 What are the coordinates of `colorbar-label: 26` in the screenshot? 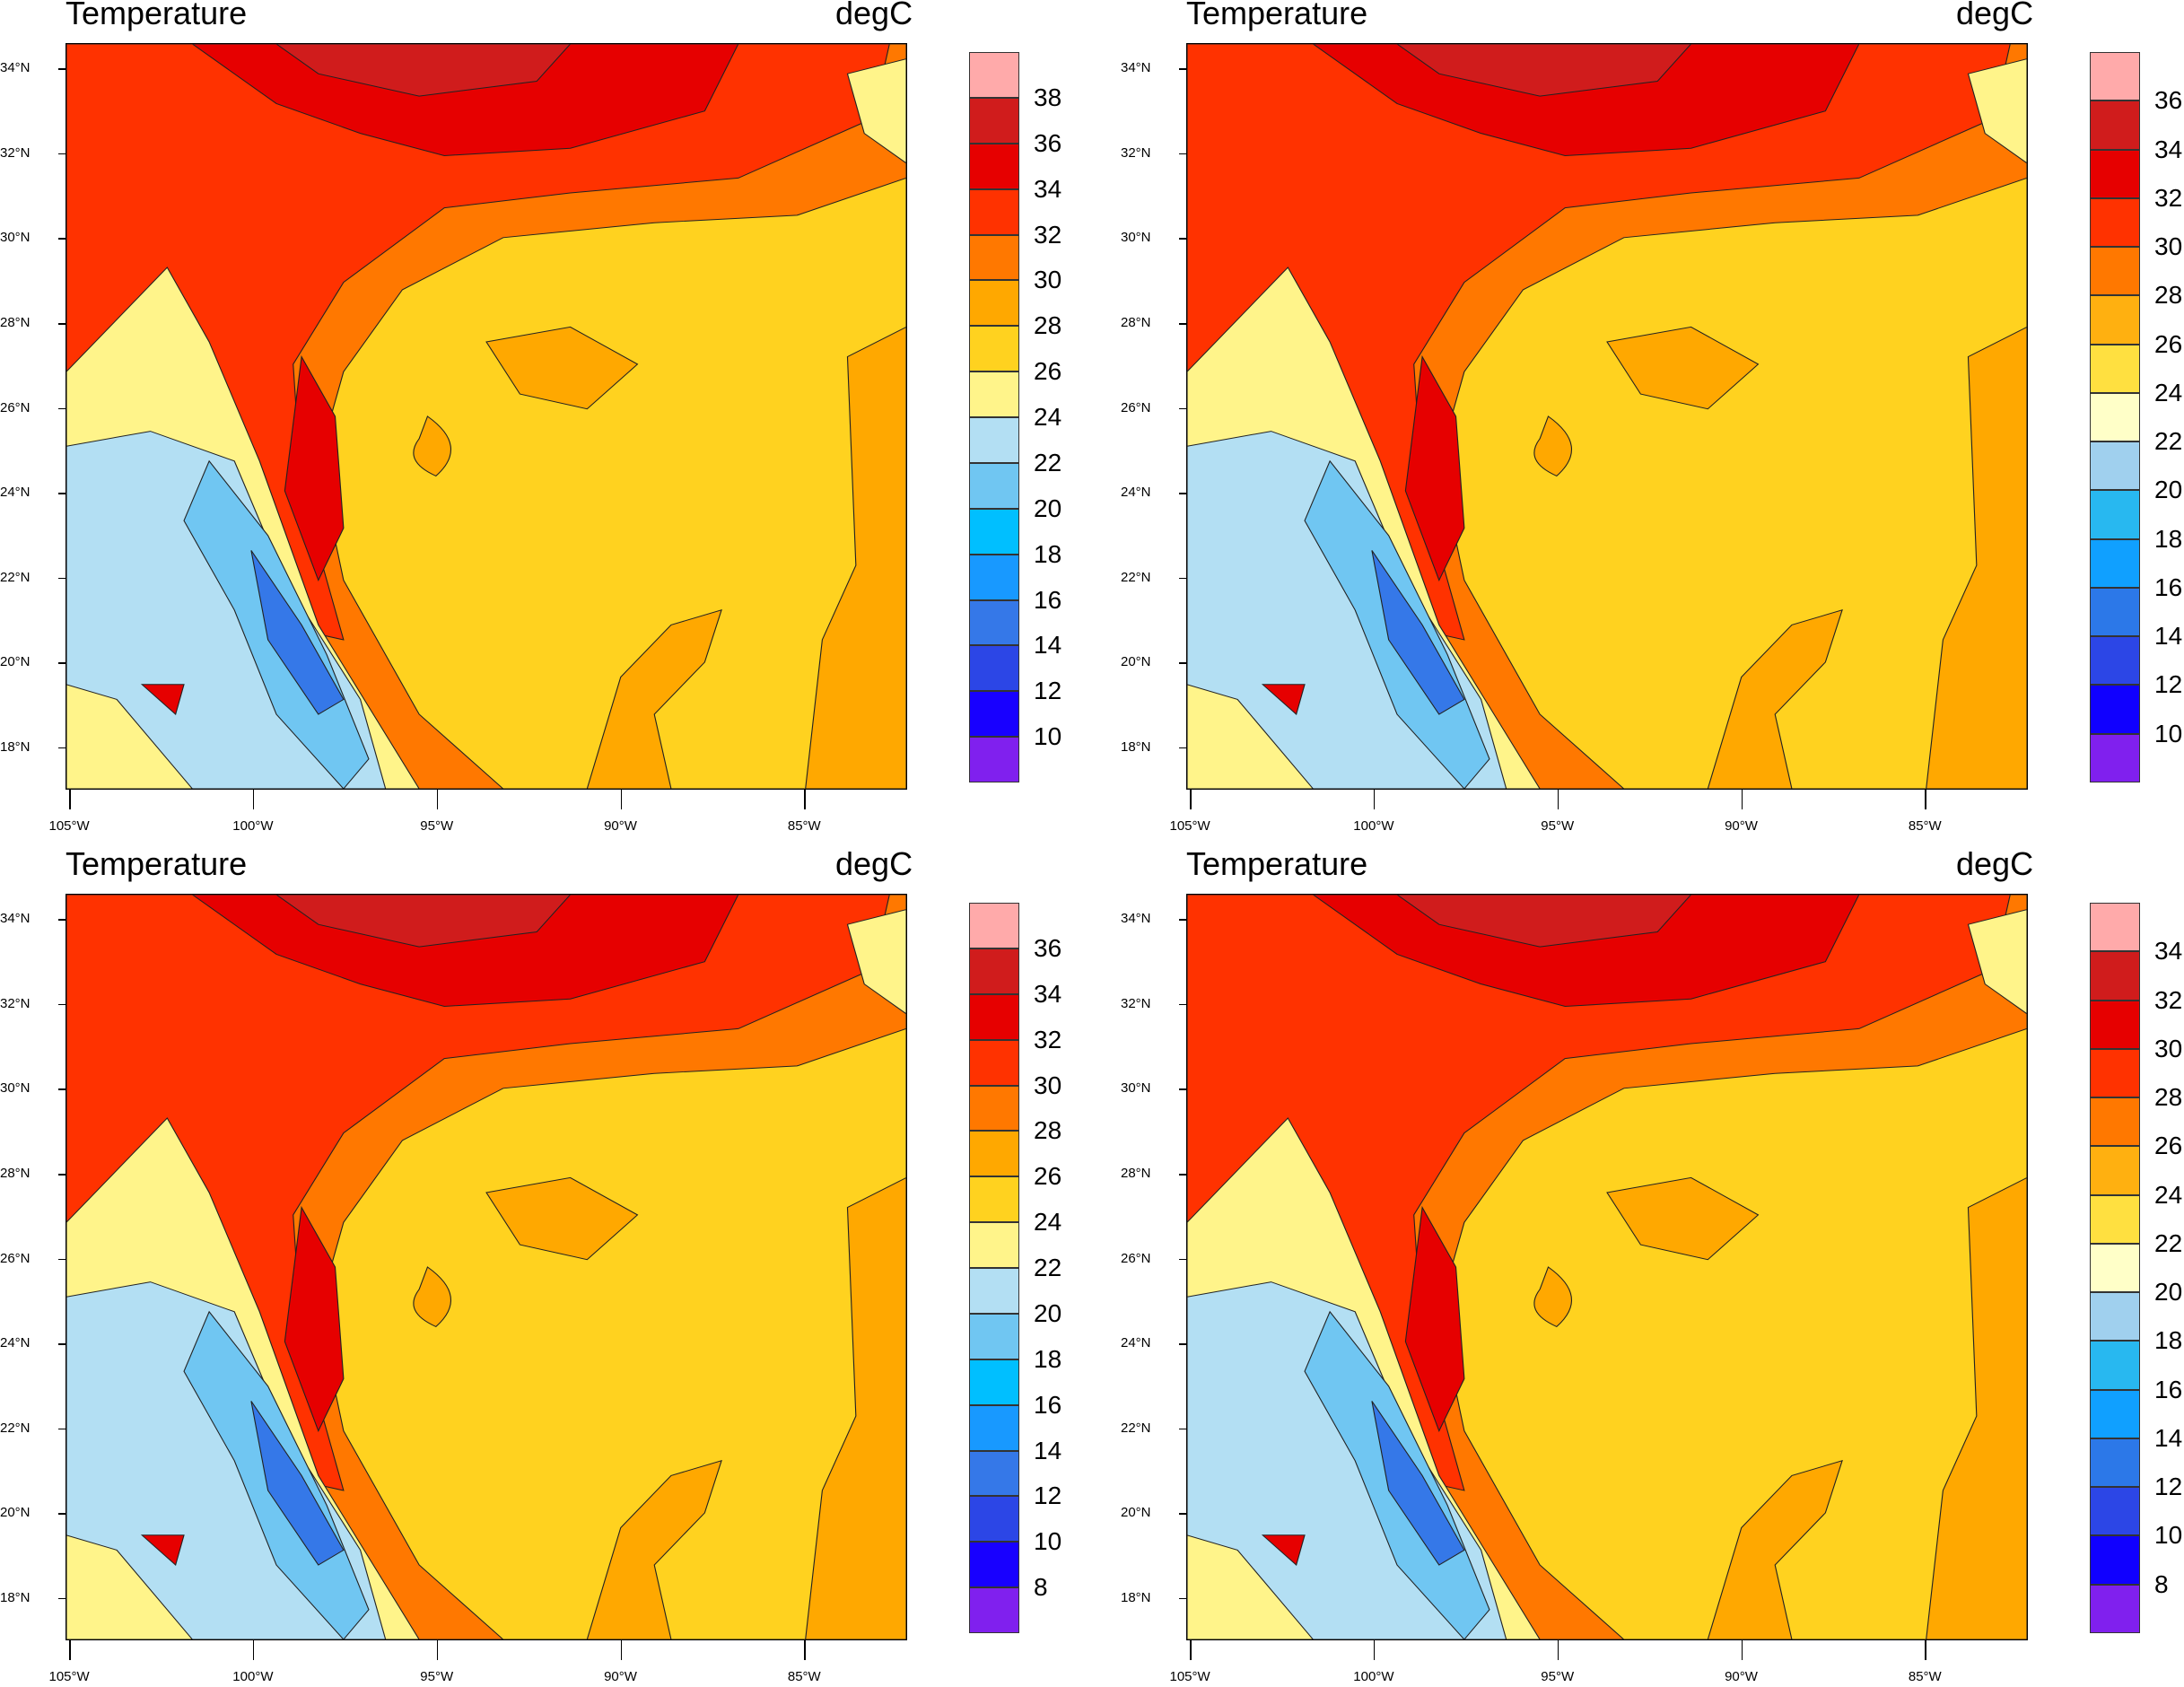 It's located at (2168, 343).